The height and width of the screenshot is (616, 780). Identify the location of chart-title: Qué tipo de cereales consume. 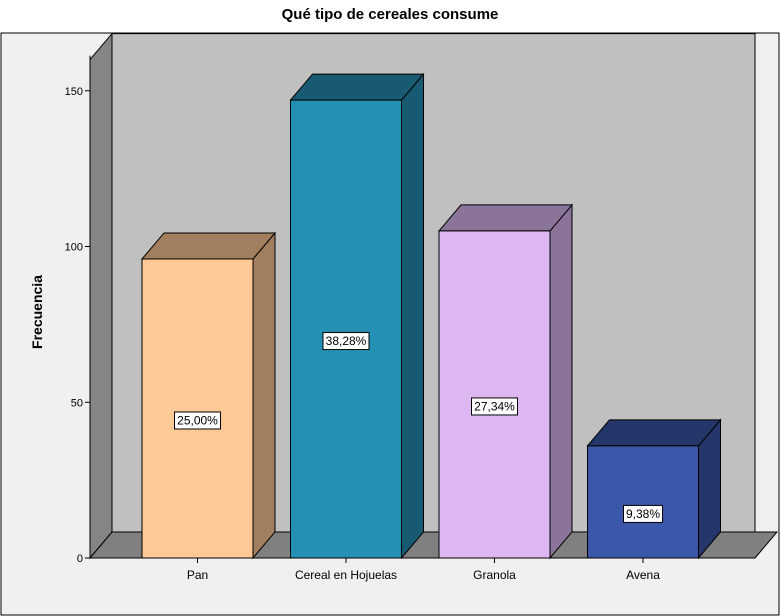
(390, 14).